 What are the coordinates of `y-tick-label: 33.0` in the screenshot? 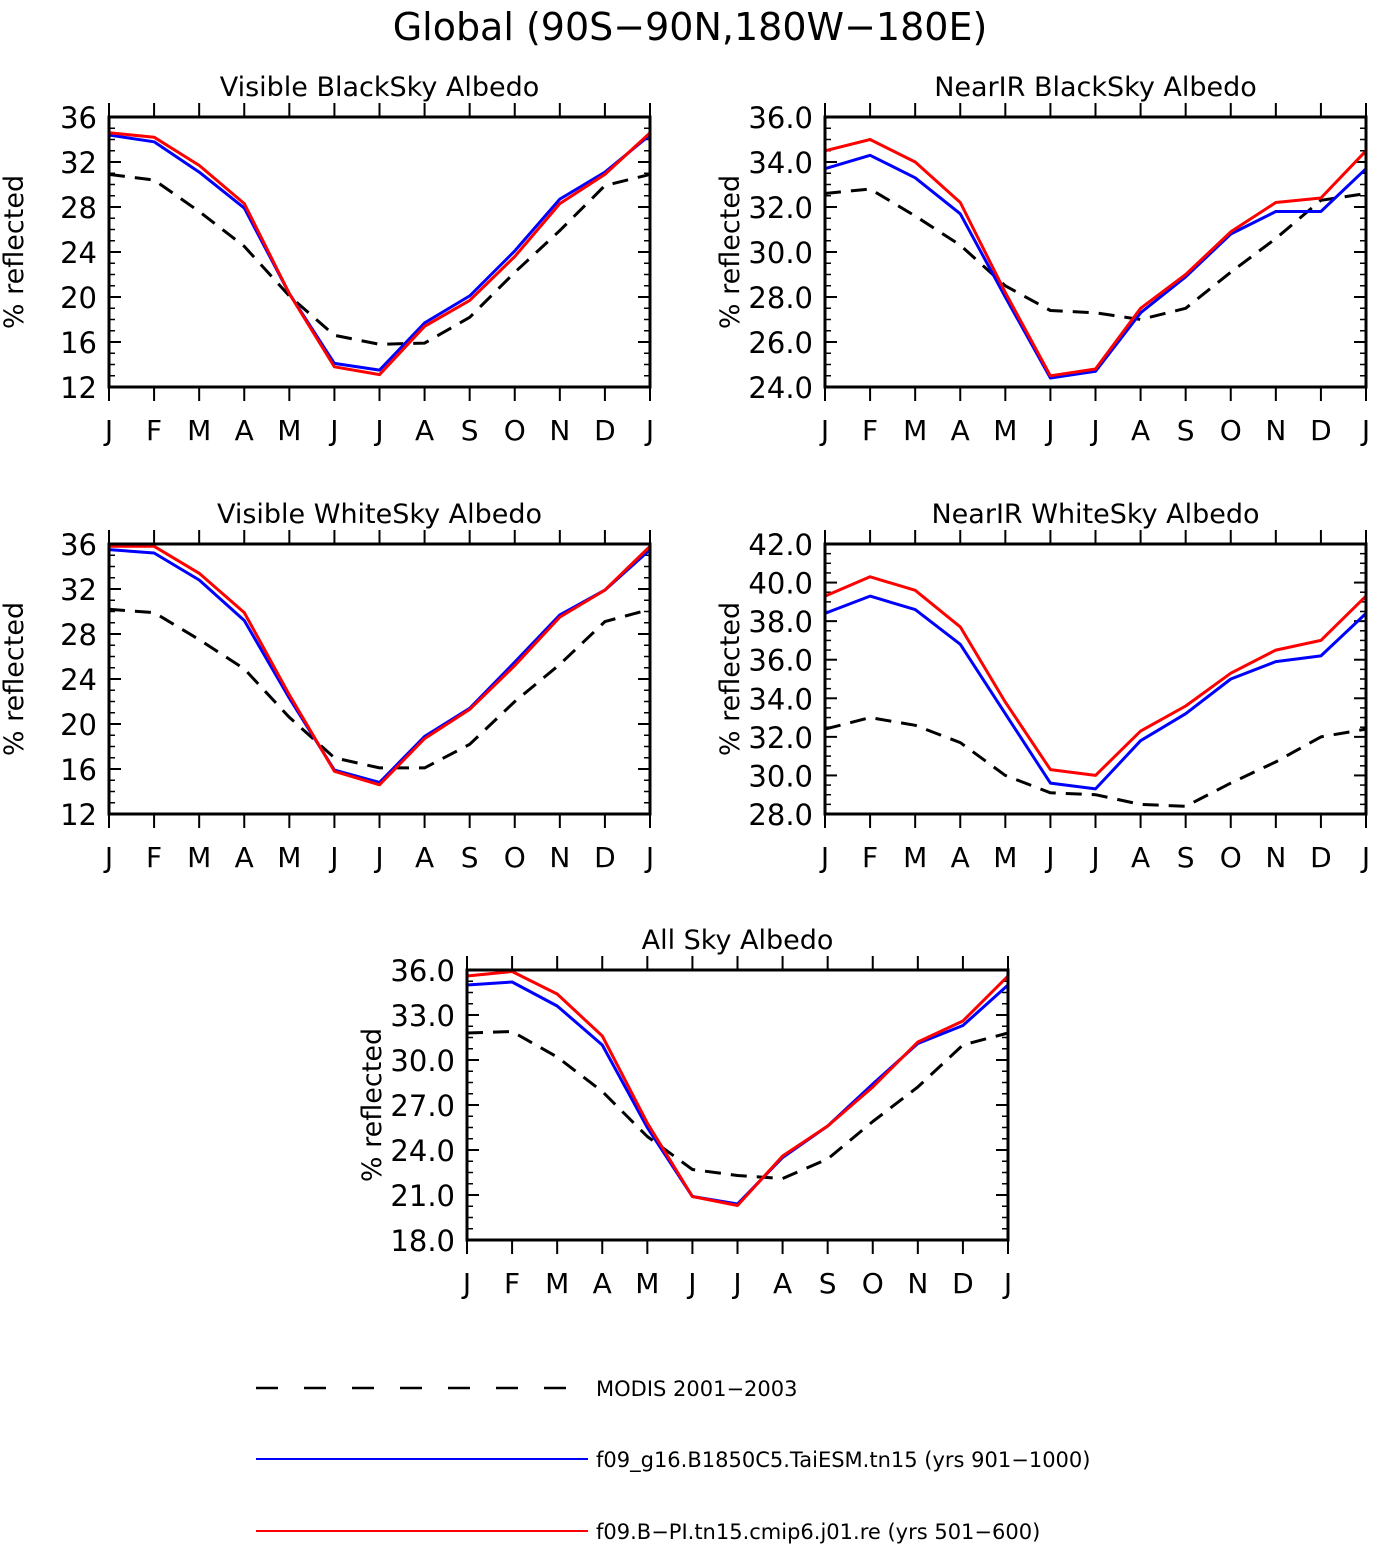 It's located at (422, 1016).